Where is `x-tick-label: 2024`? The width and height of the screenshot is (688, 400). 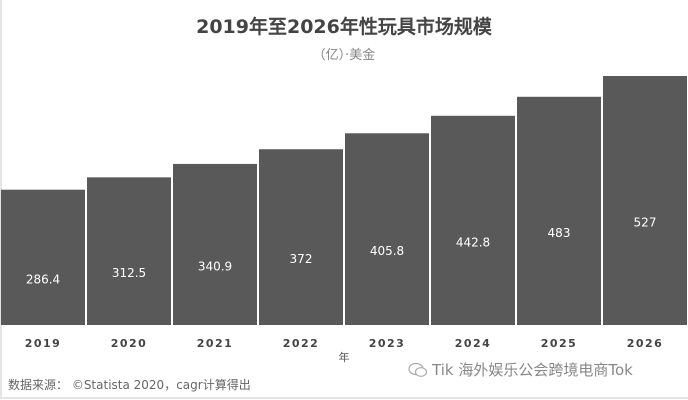
x-tick-label: 2024 is located at coordinates (473, 343).